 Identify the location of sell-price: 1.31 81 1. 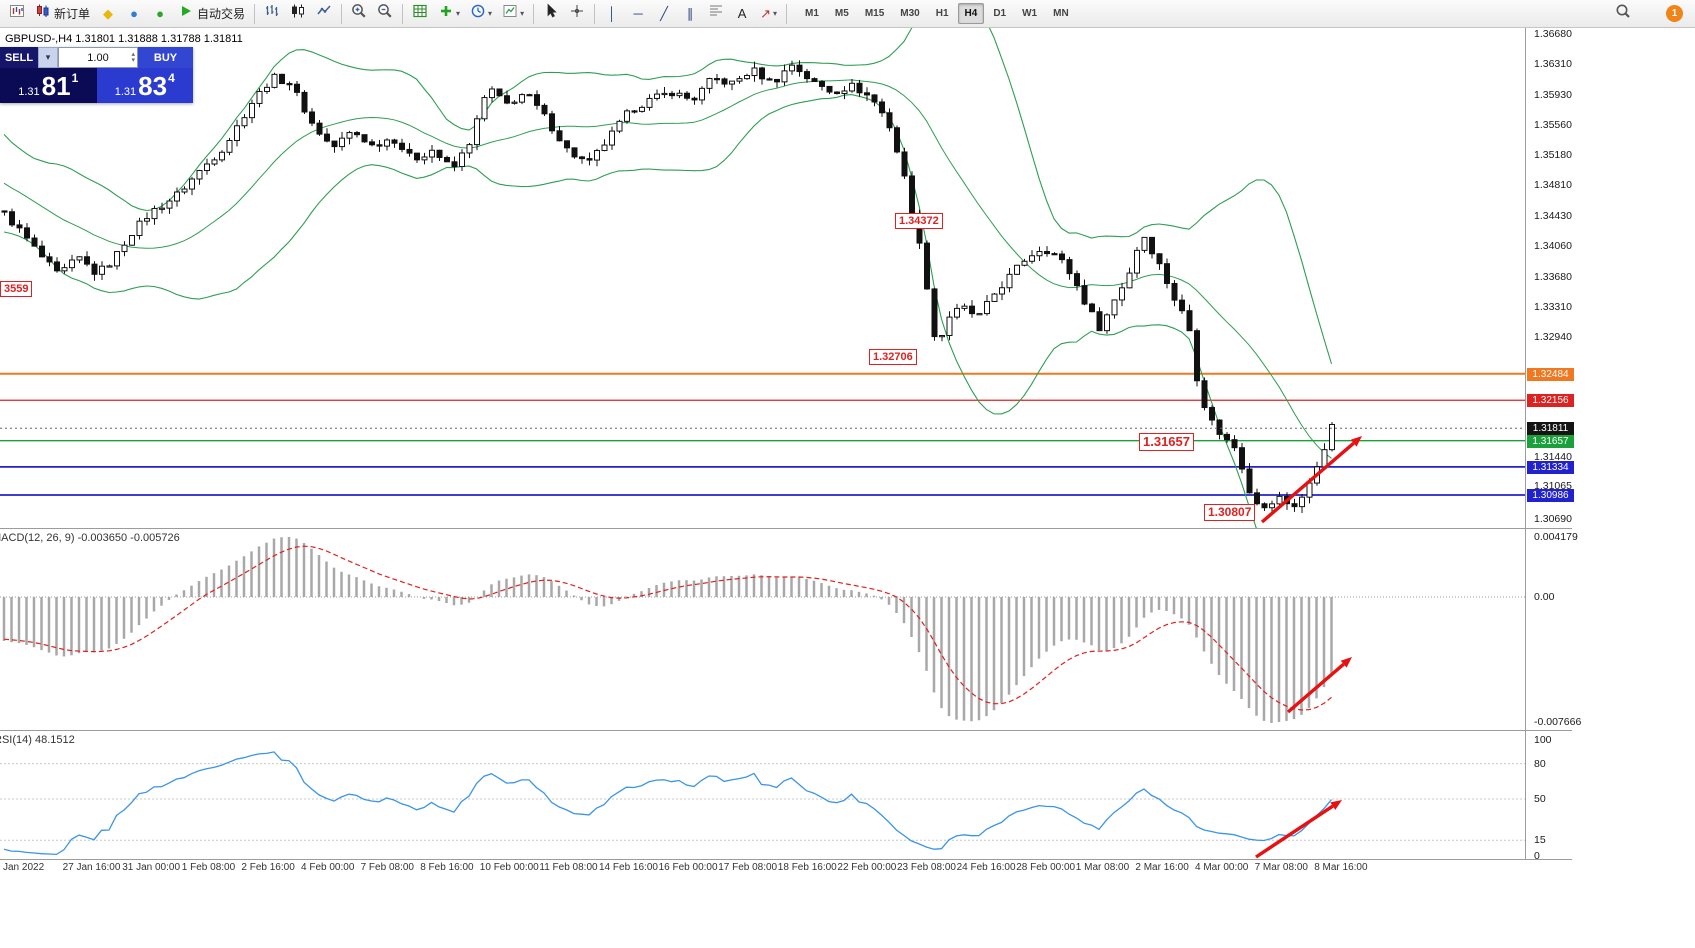
(48, 85).